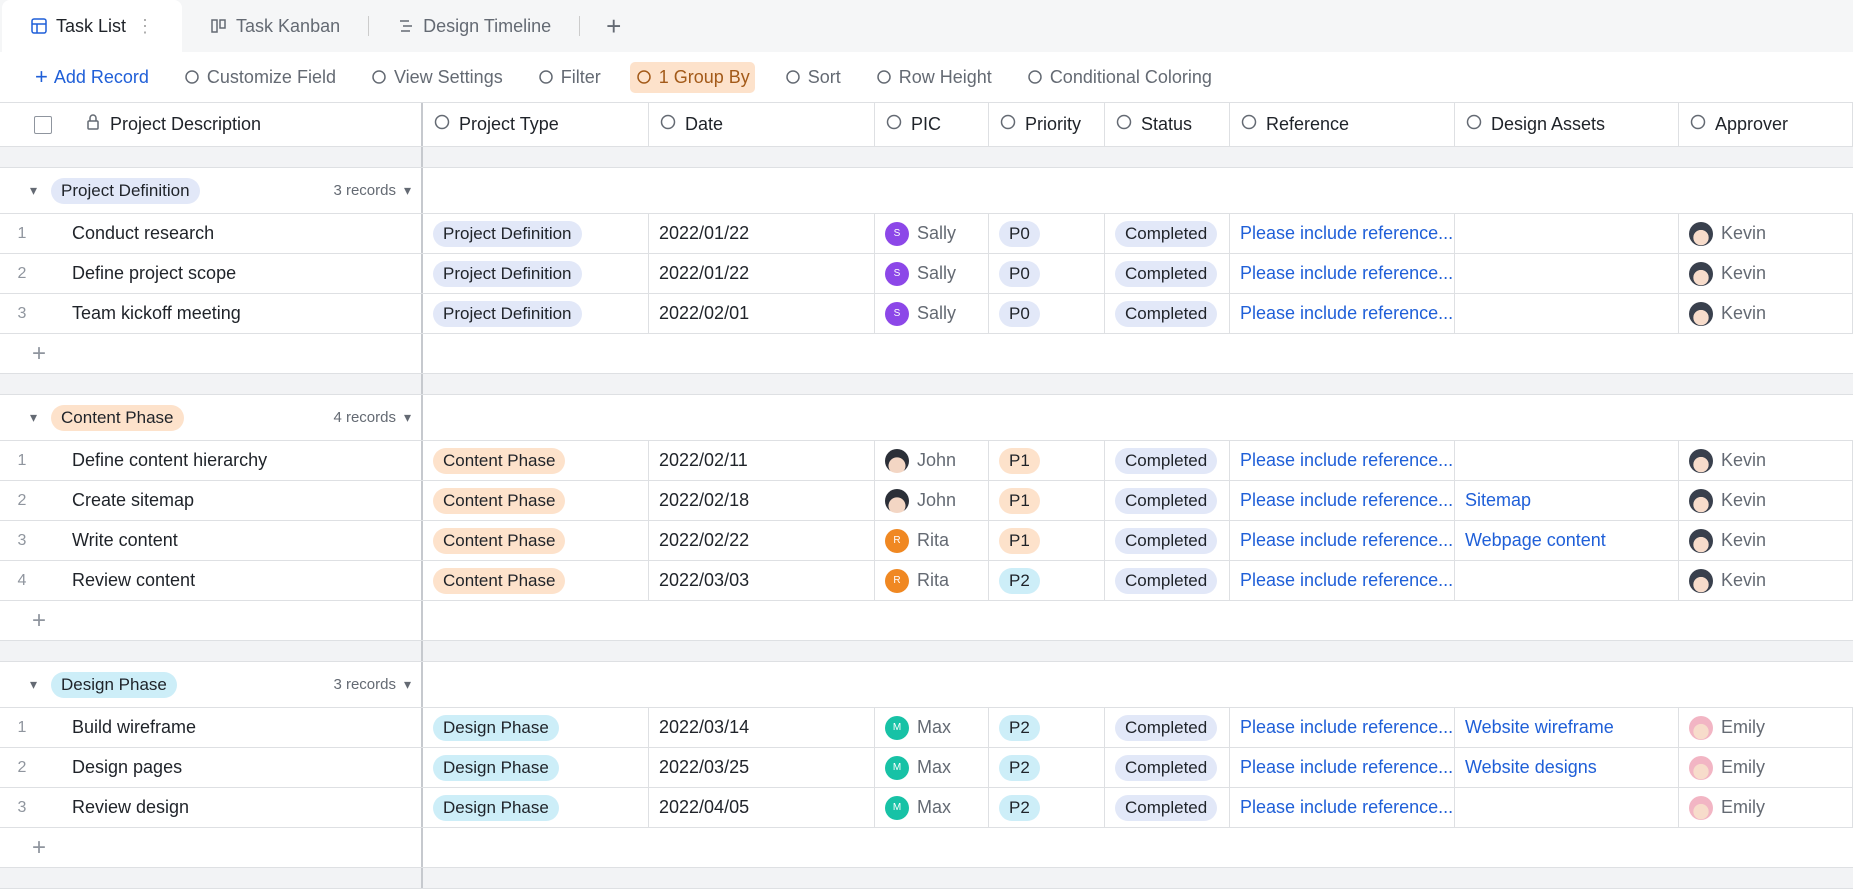  What do you see at coordinates (22, 580) in the screenshot?
I see `row-index: 4` at bounding box center [22, 580].